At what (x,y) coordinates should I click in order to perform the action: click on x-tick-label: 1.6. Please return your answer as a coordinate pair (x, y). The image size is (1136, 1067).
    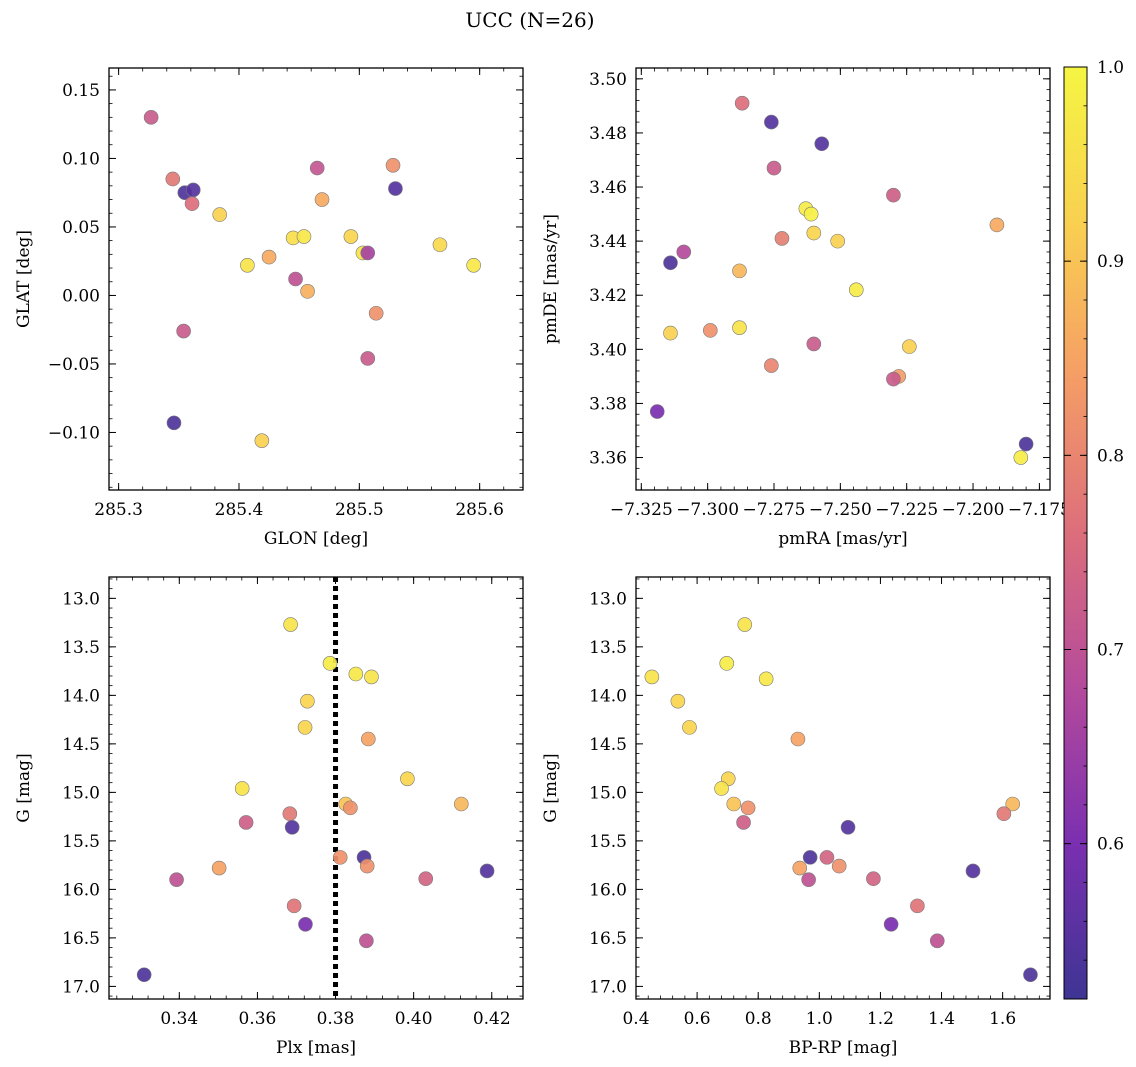
    Looking at the image, I should click on (1002, 1019).